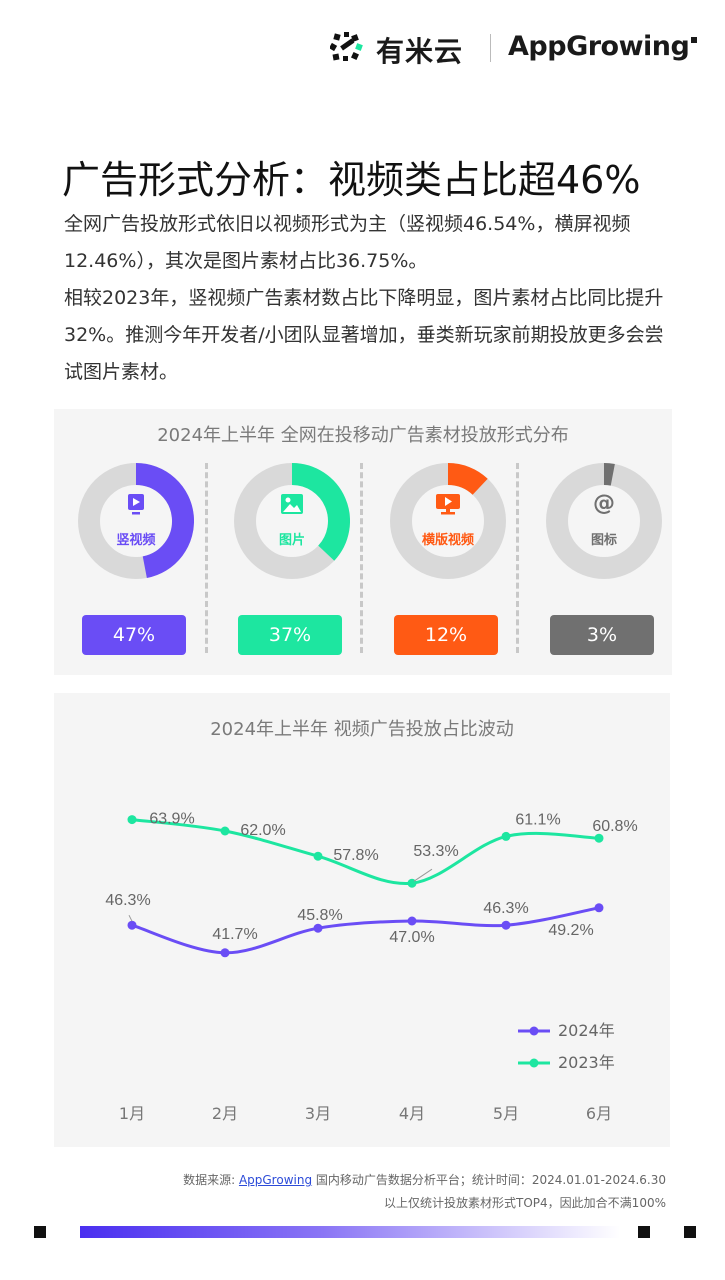  Describe the element at coordinates (525, 1203) in the screenshot. I see `scope-note: 以上仅统计投放素材形式TOP4，因此加合不满100%` at that location.